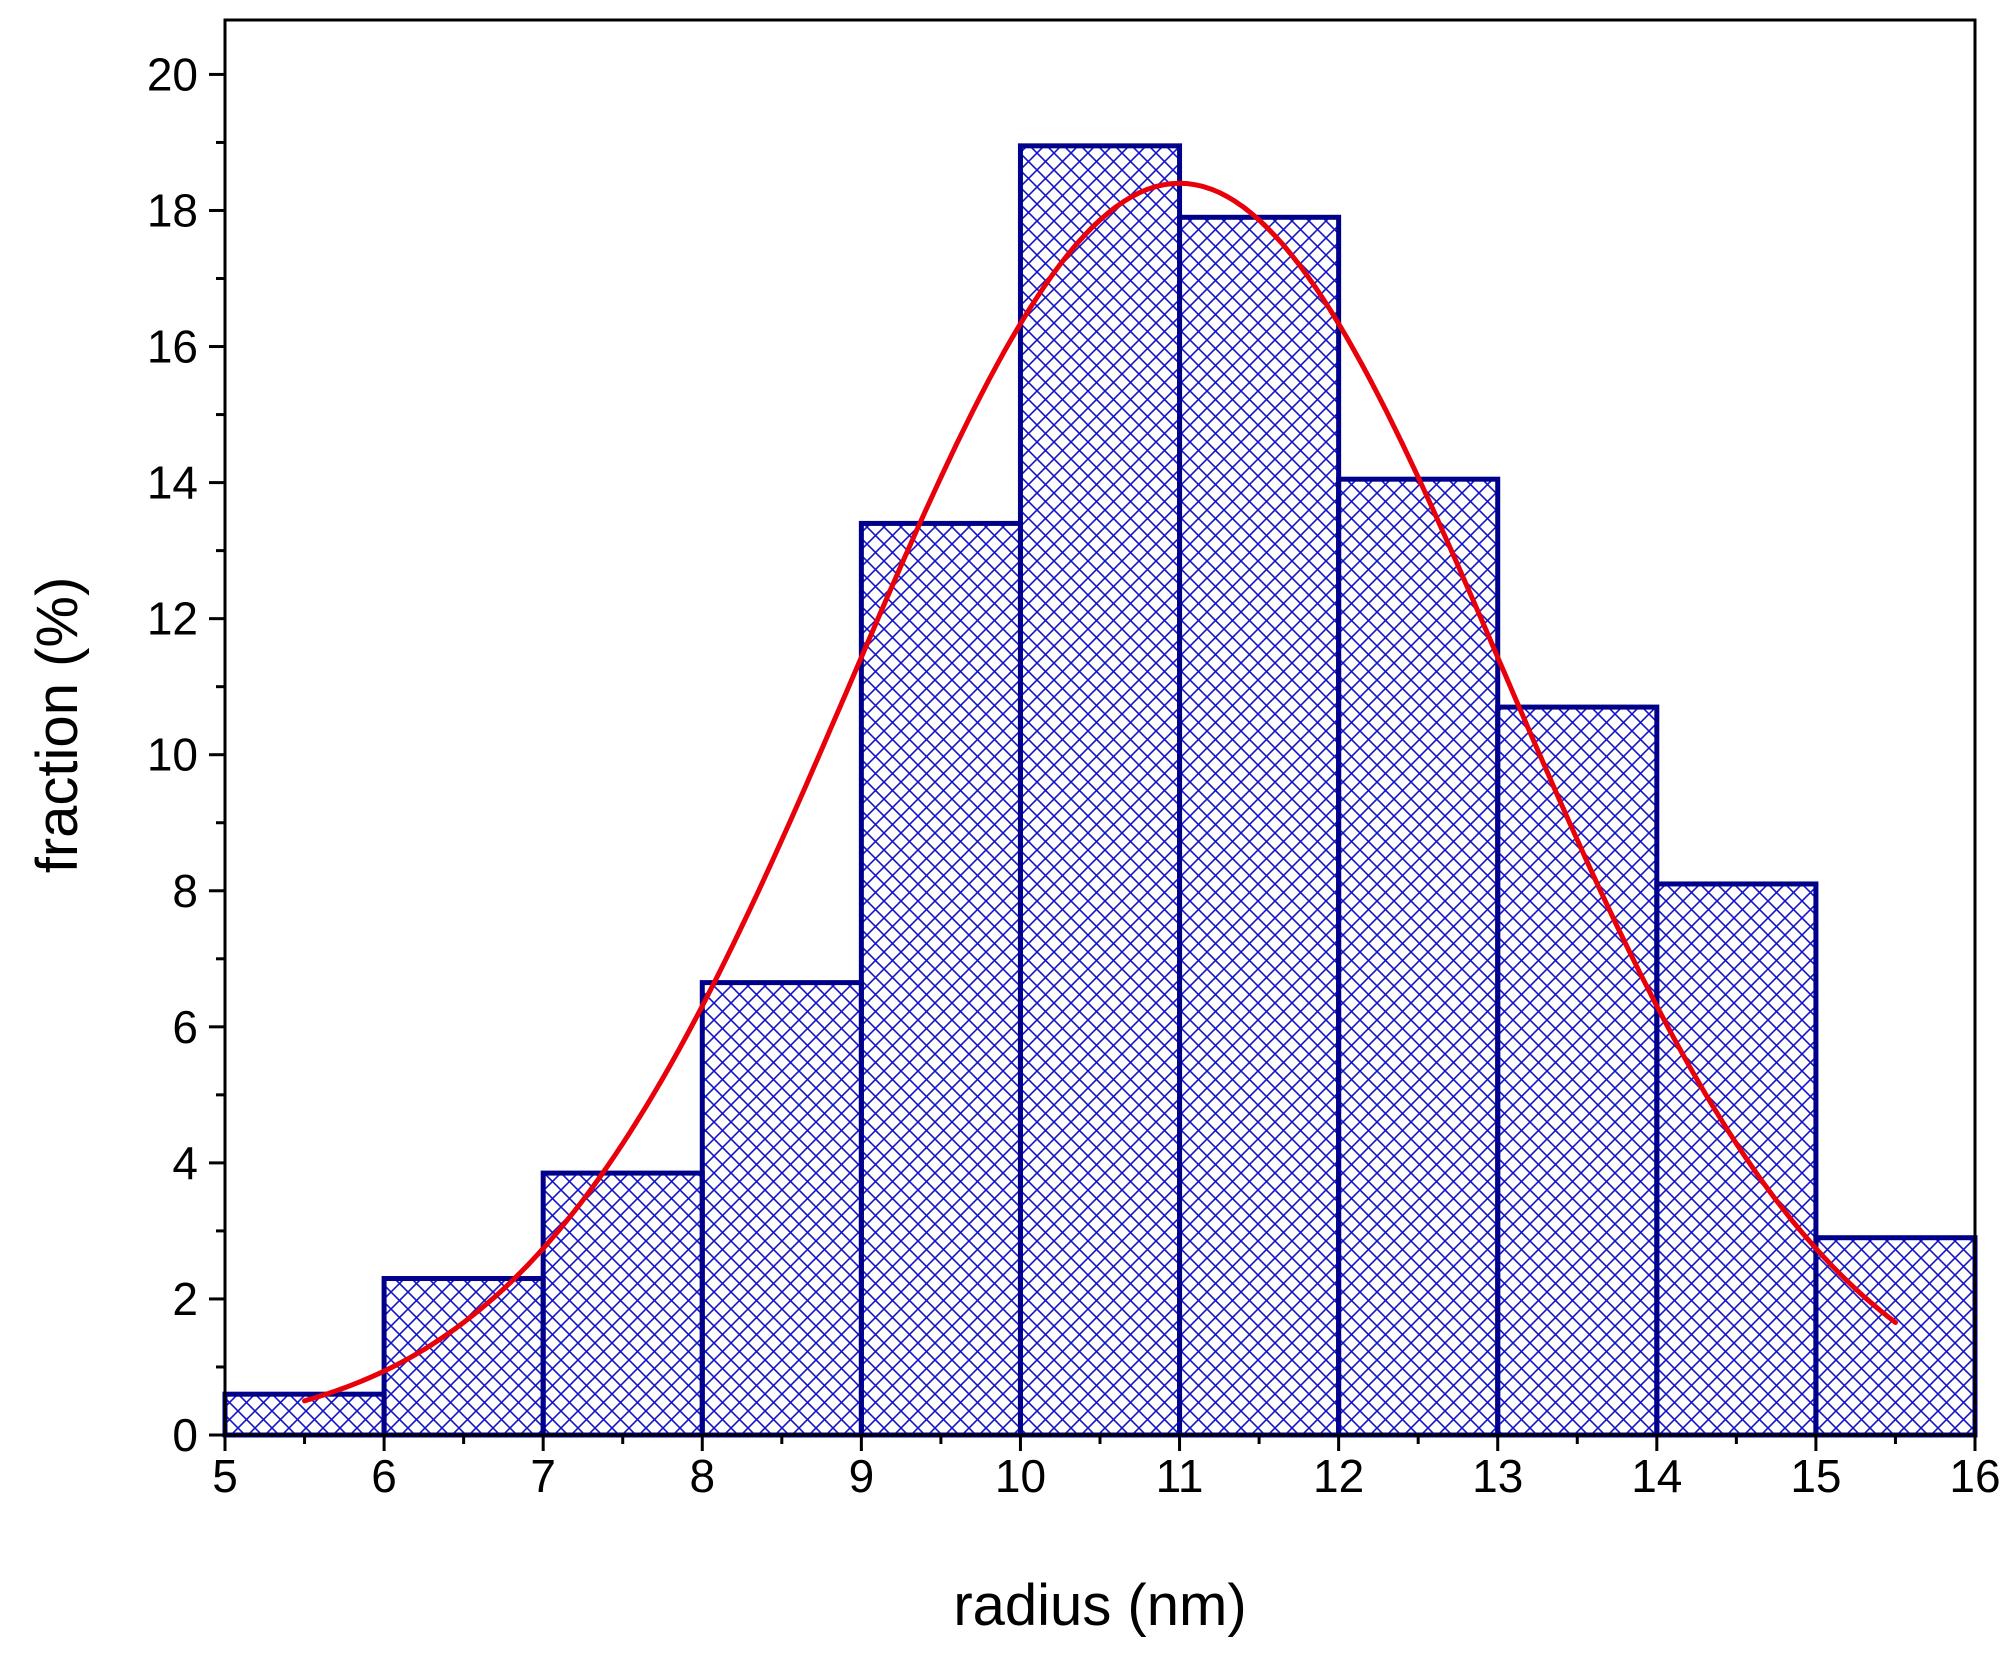 The image size is (2013, 1661). I want to click on y-tick-label: 2, so click(185, 1299).